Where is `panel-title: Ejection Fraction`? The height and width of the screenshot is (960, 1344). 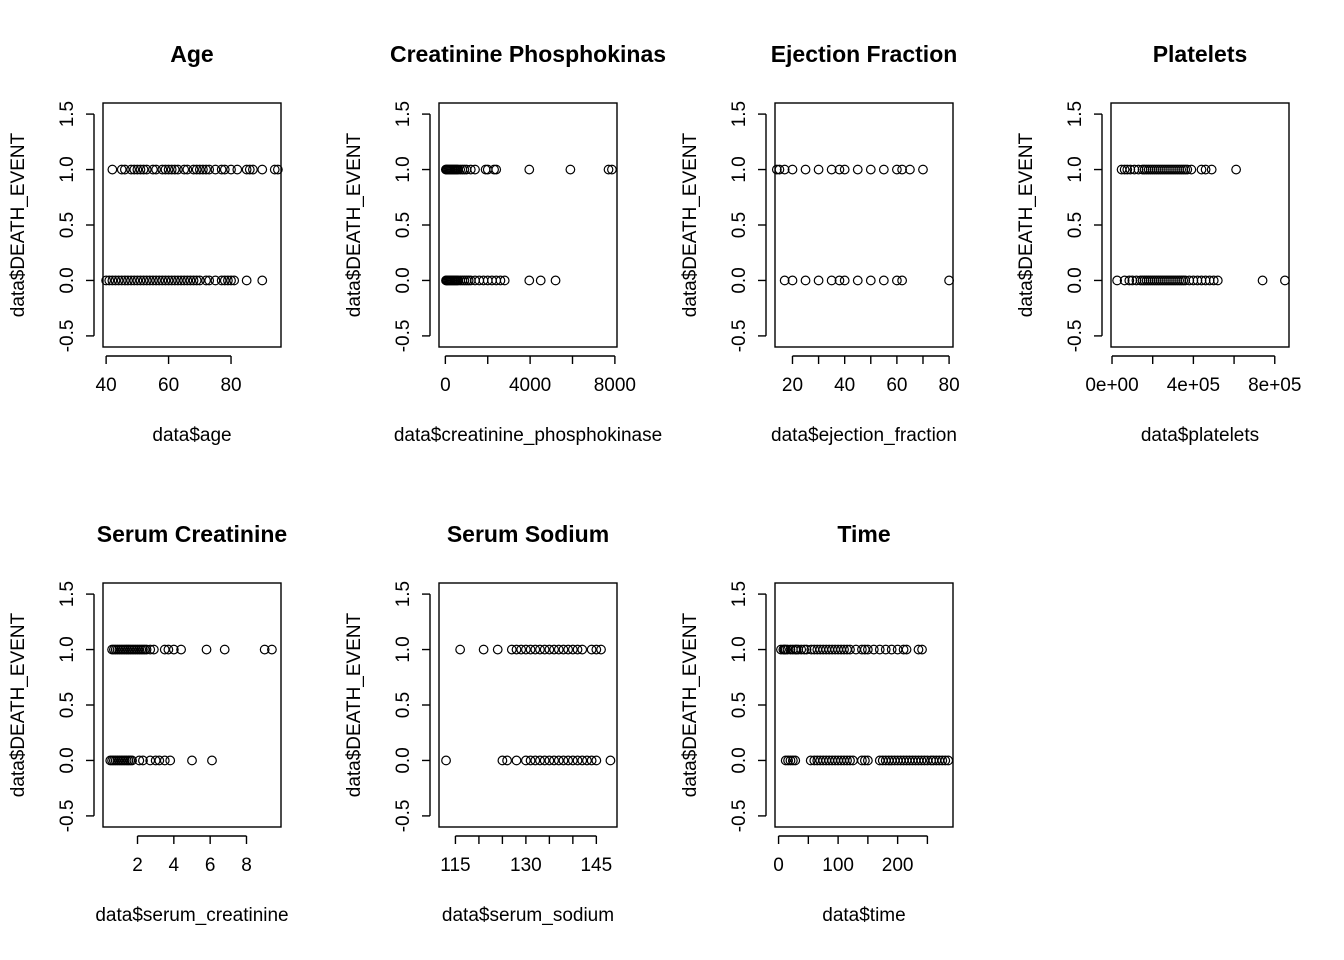
panel-title: Ejection Fraction is located at coordinates (864, 54).